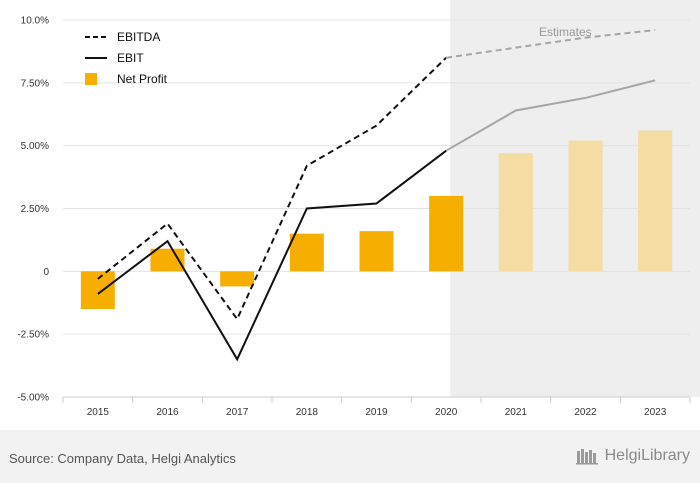 This screenshot has width=700, height=483. I want to click on y-tick-label: 5.00%, so click(35, 146).